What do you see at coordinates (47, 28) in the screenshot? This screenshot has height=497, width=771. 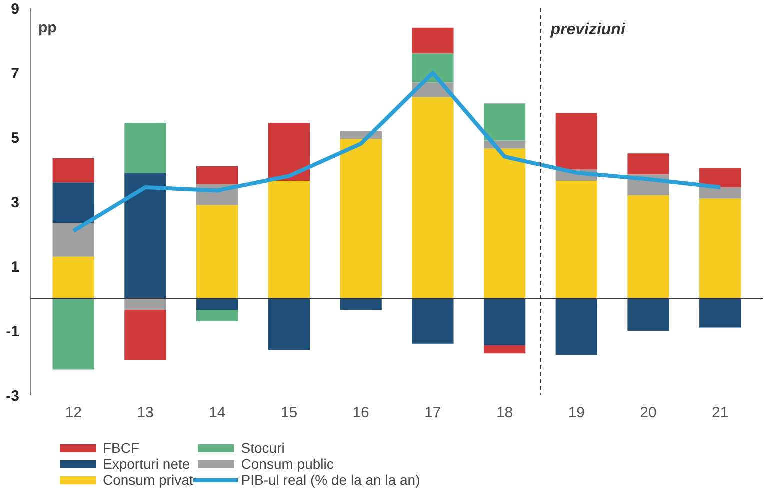 I see `y-axis-title: pp` at bounding box center [47, 28].